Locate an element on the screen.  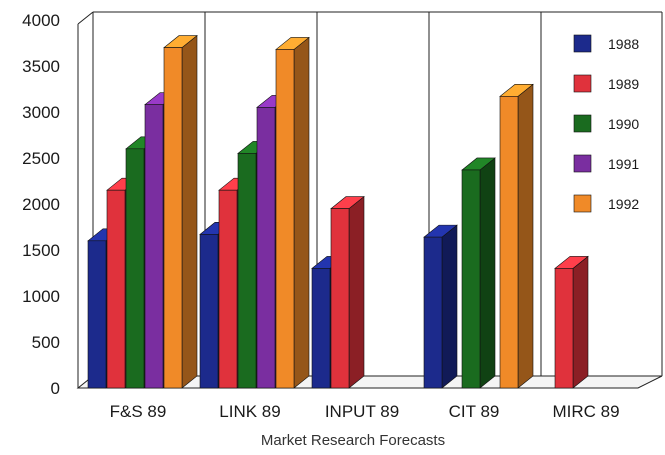
x-axis-ticks: F&S 89 LINK 89 INPUT 89 CIT 89 MIRC 89 is located at coordinates (365, 411).